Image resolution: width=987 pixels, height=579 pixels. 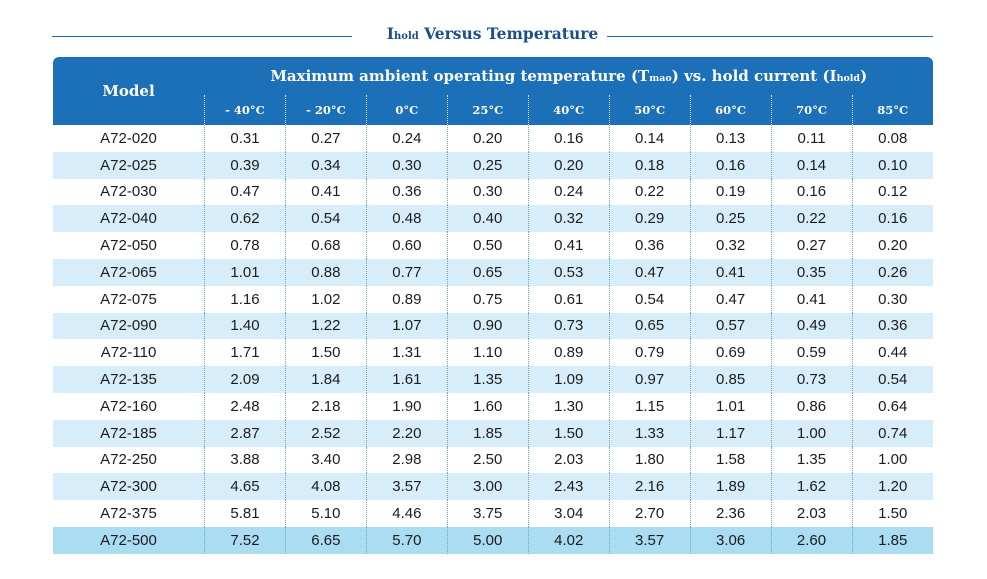 What do you see at coordinates (245, 540) in the screenshot?
I see `hold-current-cell: 7.52` at bounding box center [245, 540].